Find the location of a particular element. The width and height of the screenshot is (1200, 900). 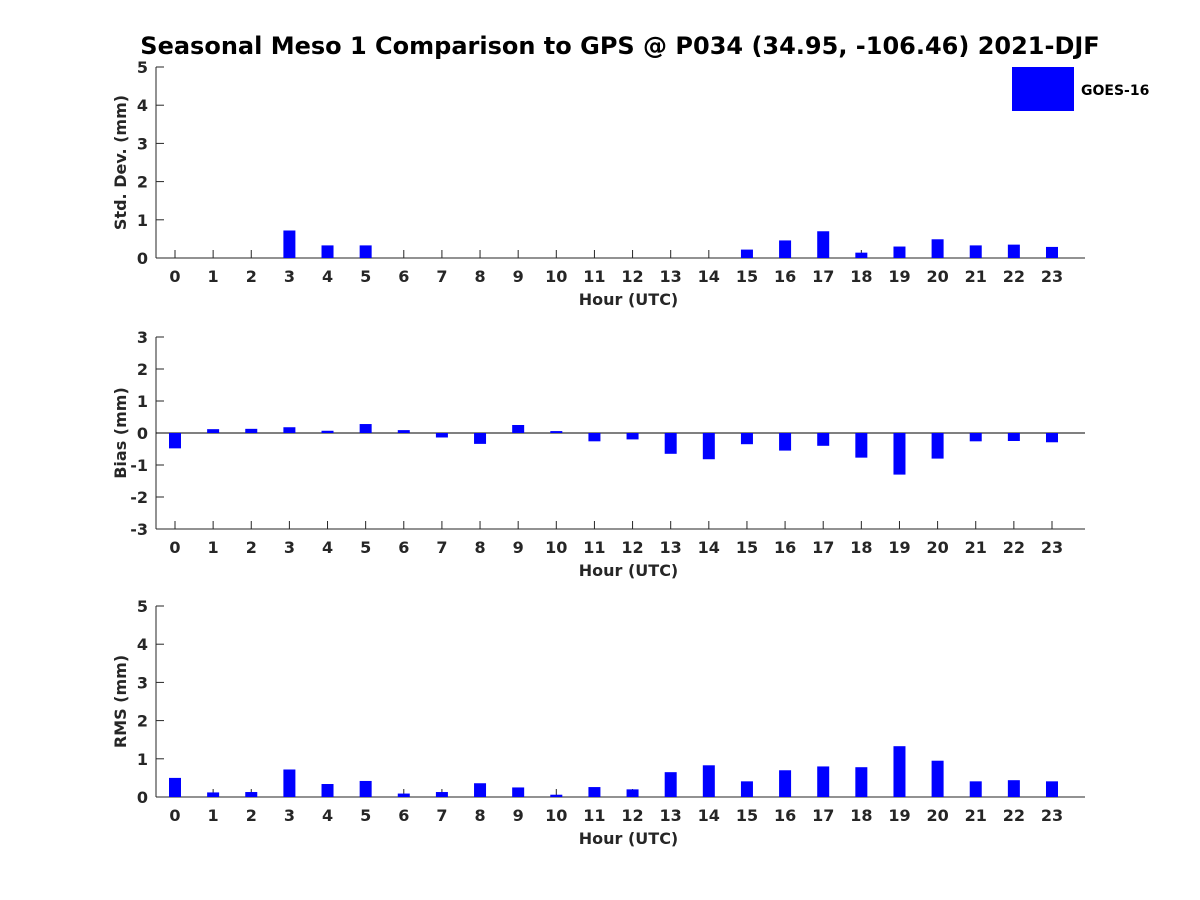

x-tick-label: 16 is located at coordinates (785, 547).